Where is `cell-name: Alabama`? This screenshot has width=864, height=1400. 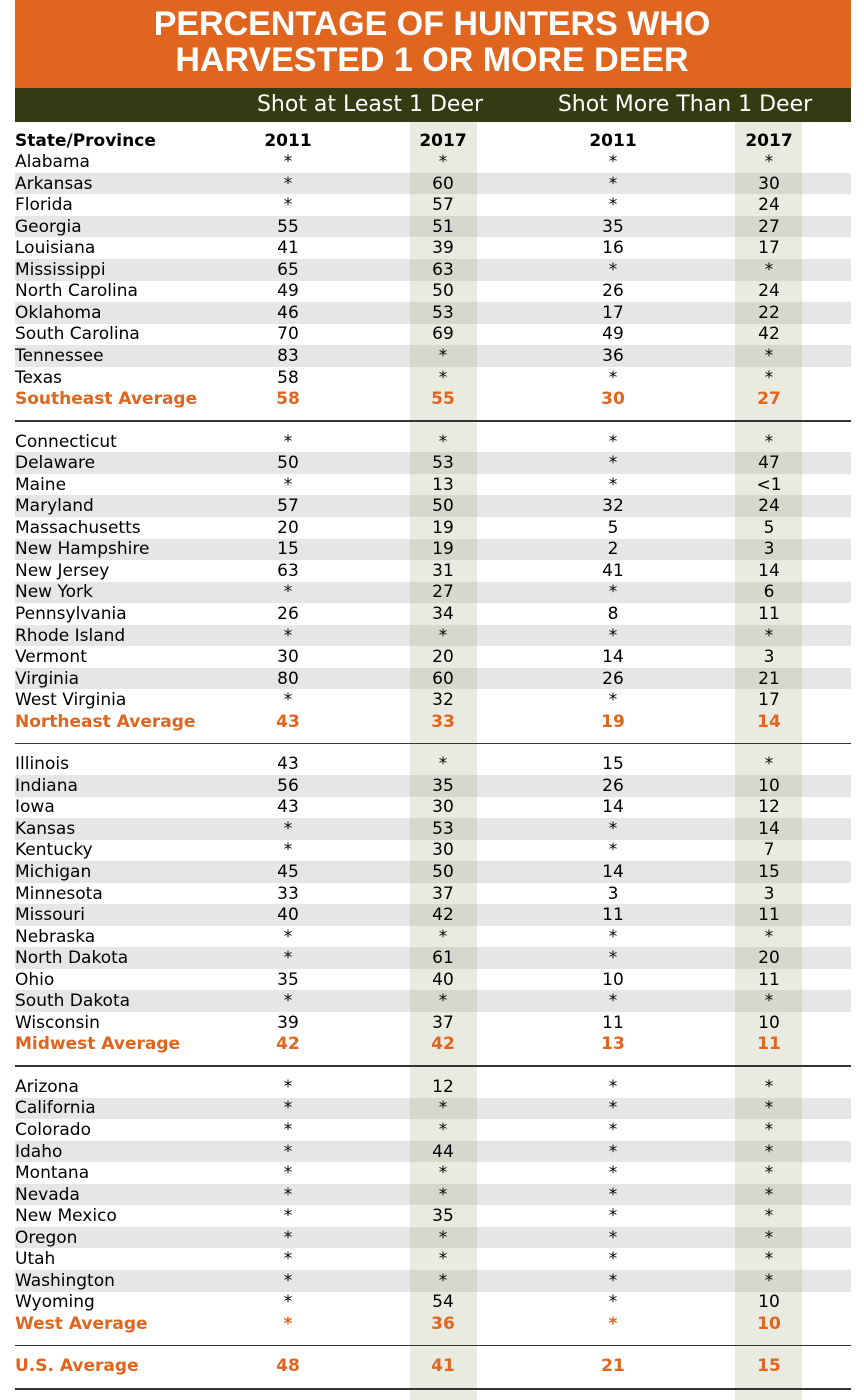 cell-name: Alabama is located at coordinates (52, 162).